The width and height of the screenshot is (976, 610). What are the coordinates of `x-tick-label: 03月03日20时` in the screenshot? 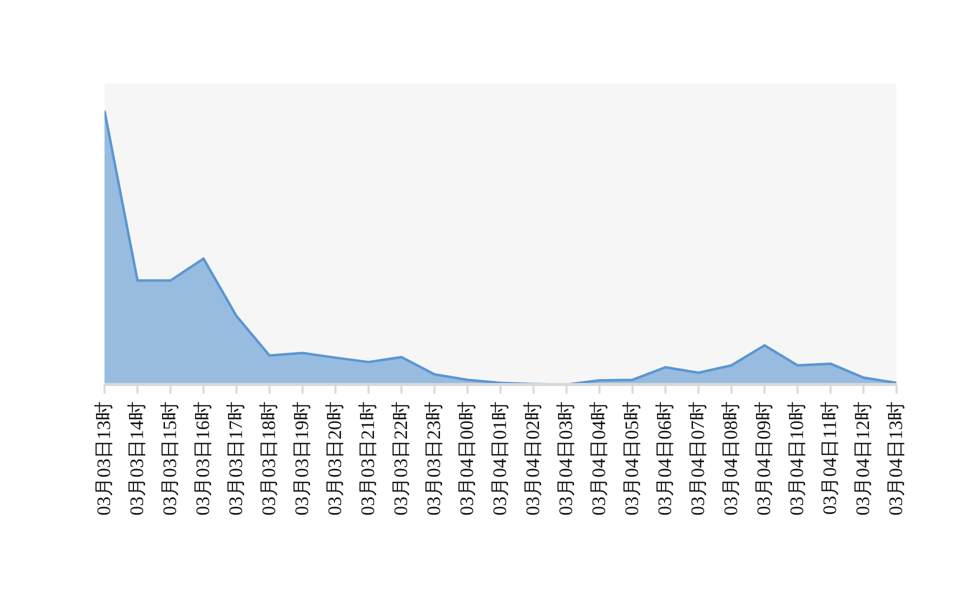 It's located at (335, 459).